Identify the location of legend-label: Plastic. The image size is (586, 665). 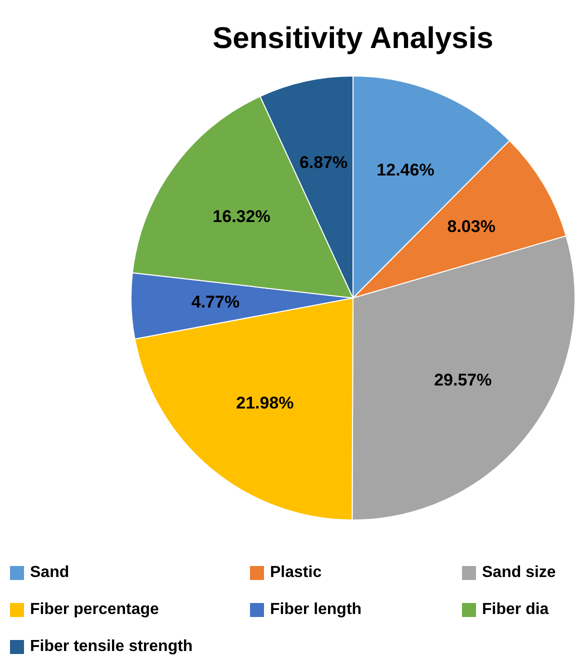
(296, 573).